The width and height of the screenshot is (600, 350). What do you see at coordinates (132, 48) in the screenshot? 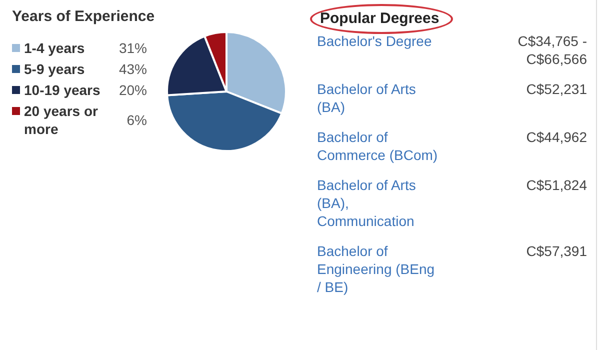
I see `data-label: 31%` at bounding box center [132, 48].